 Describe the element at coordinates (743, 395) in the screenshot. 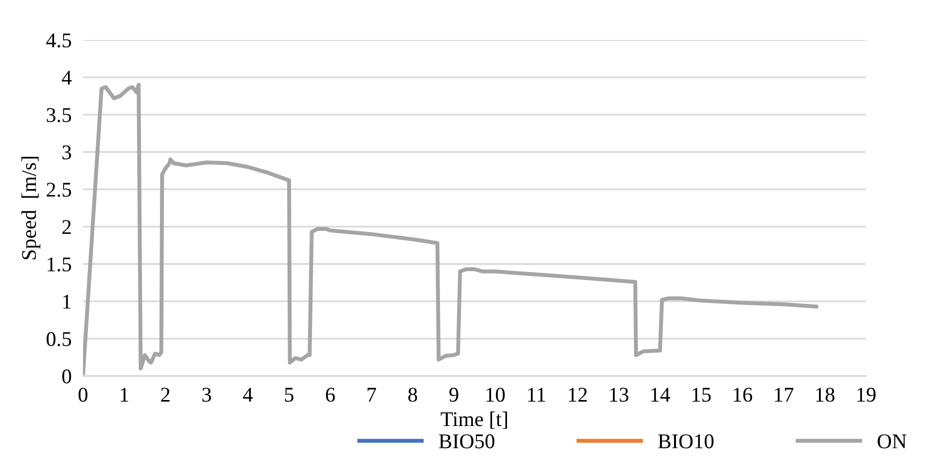

I see `x-tick-label: 16` at that location.